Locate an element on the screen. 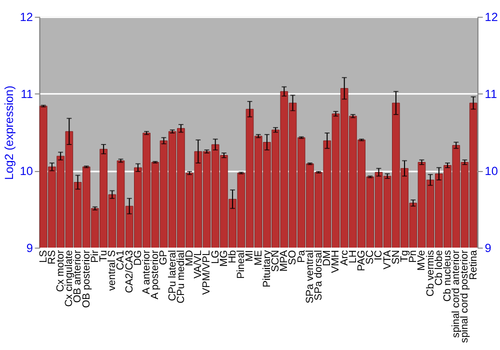 Image resolution: width=500 pixels, height=350 pixels. x-tick-label: RS is located at coordinates (52, 257).